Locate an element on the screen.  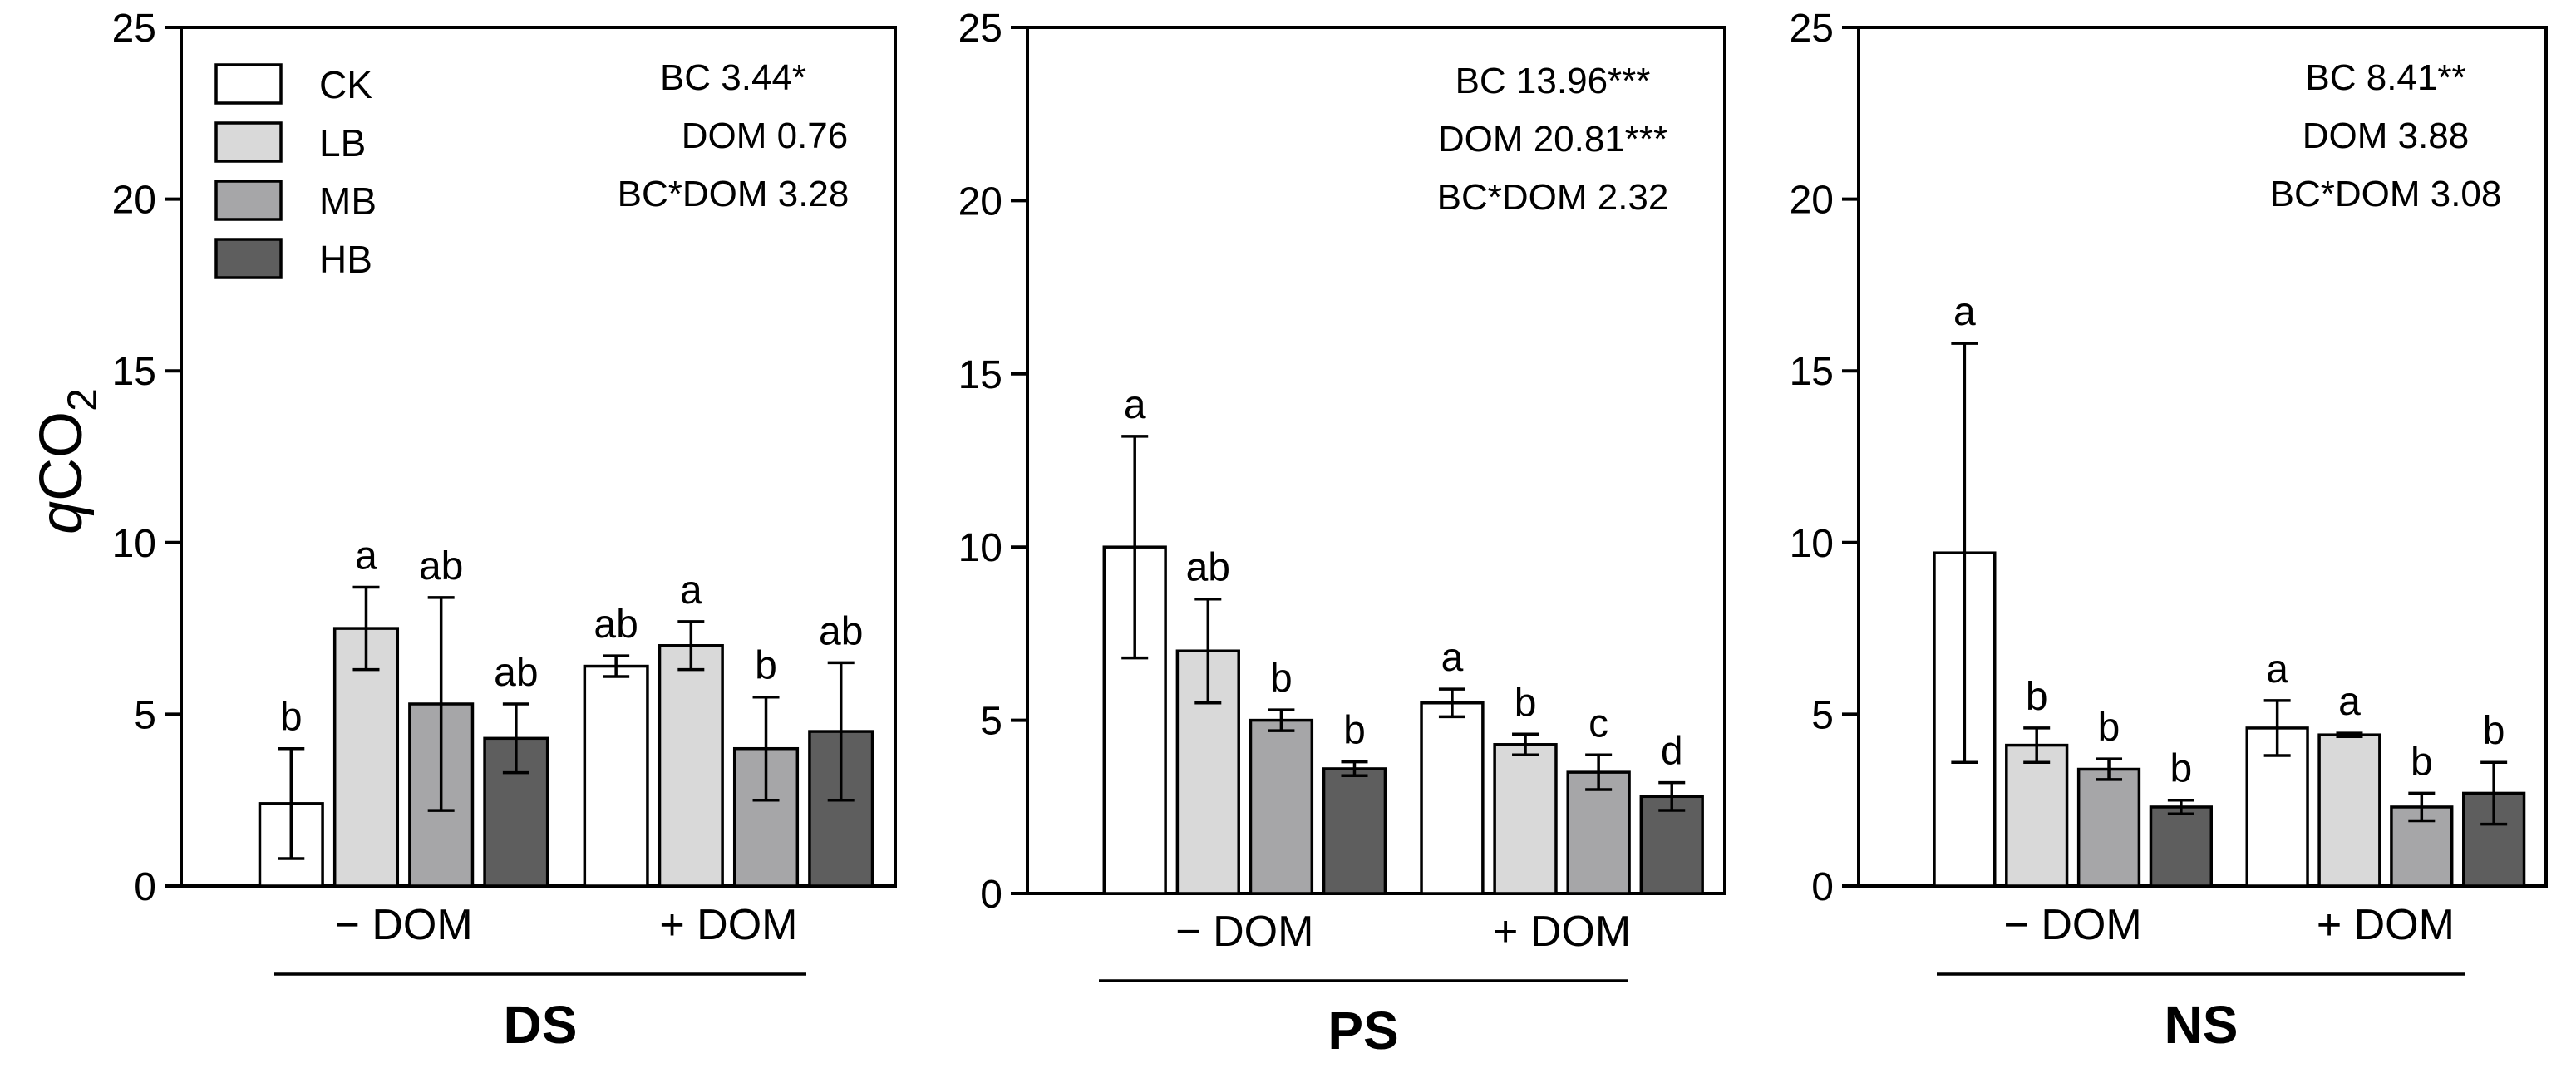
legend-label-ck: CK is located at coordinates (345, 84).